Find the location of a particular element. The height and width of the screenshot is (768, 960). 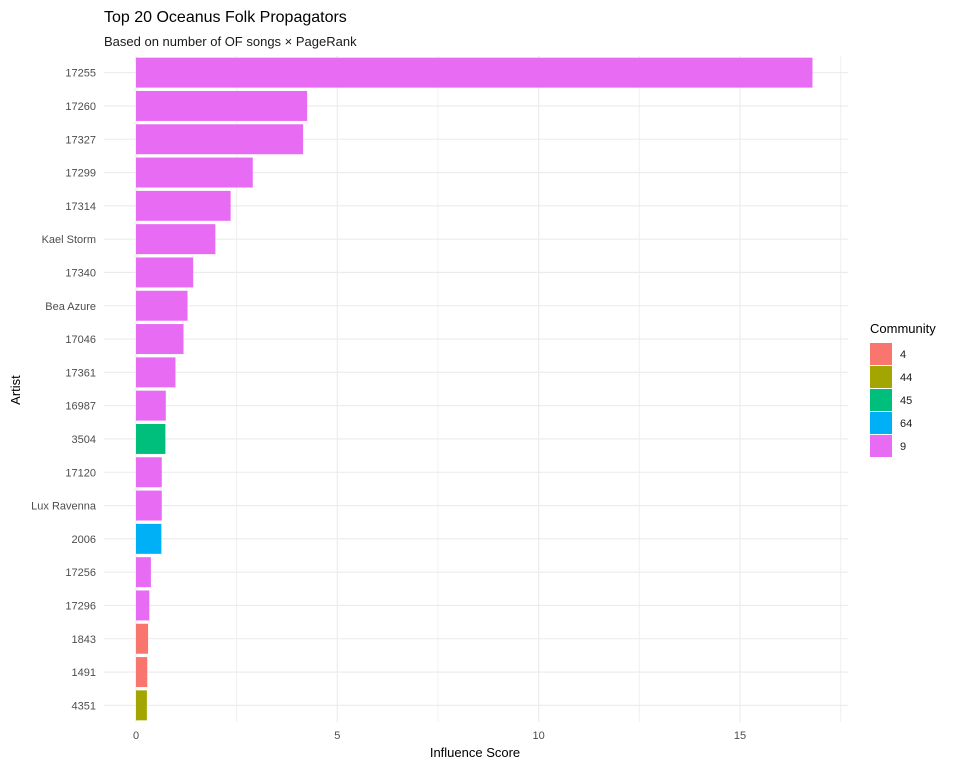

y-tick-label: 17327 is located at coordinates (80, 140).